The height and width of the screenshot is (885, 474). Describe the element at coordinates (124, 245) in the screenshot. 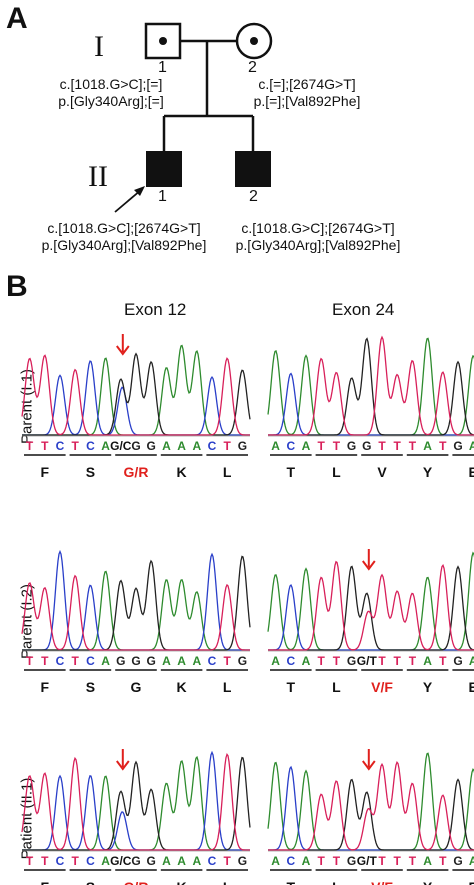

I see `genotype-II1-protein: p.[Gly340Arg];[Val892Phe]` at that location.